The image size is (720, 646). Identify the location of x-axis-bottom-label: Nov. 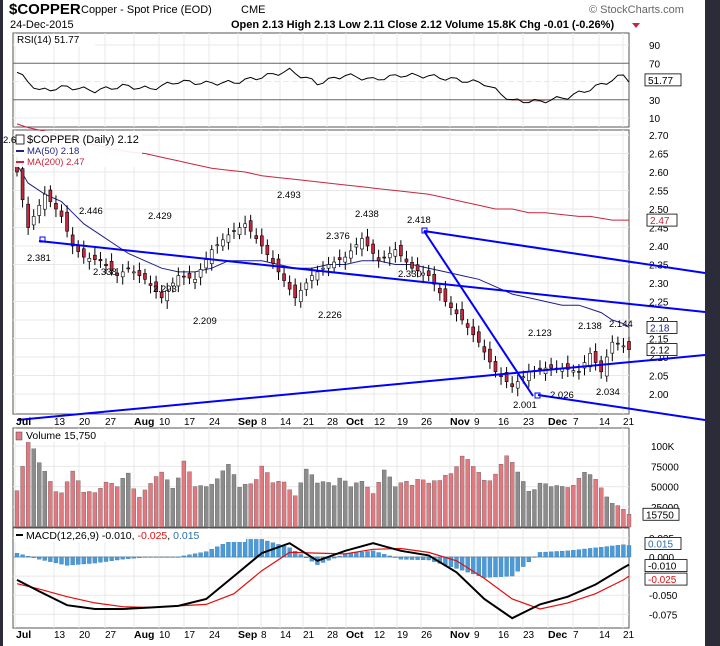
(460, 635).